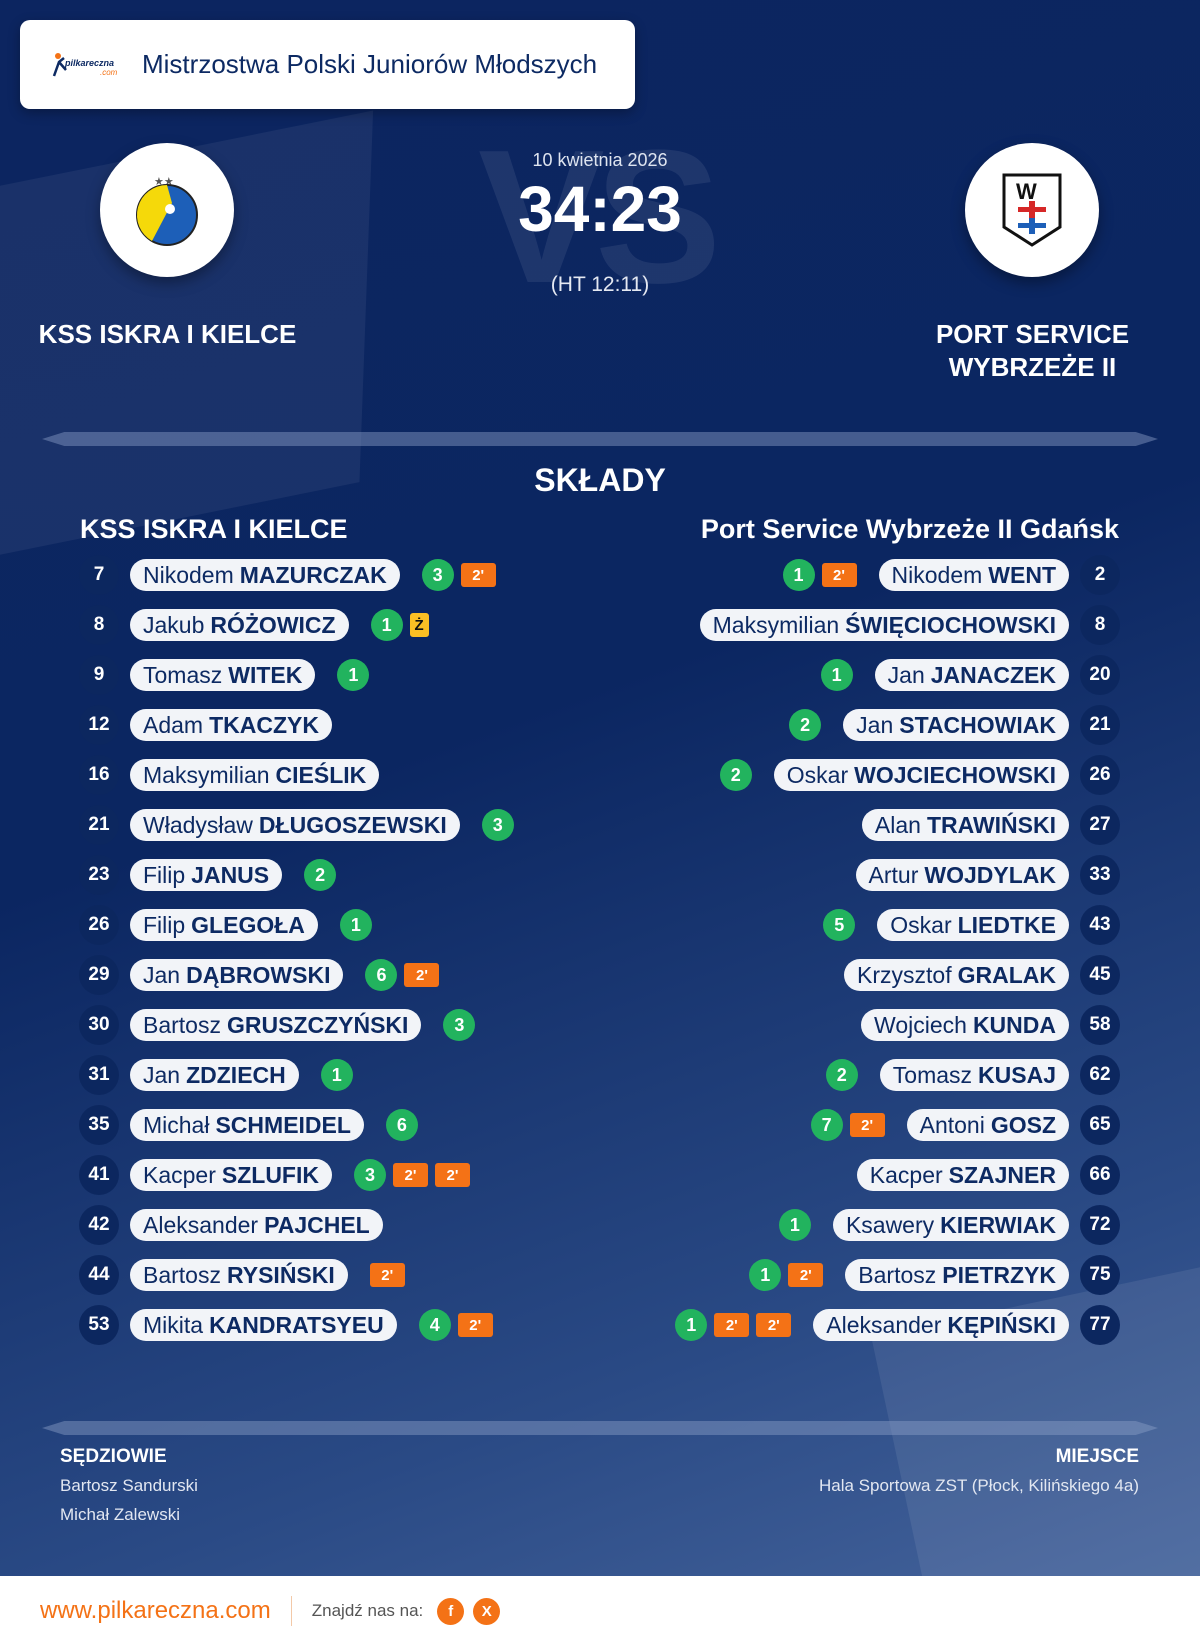 The image size is (1200, 1646). Describe the element at coordinates (906, 1174) in the screenshot. I see `first-name: Kacper` at that location.